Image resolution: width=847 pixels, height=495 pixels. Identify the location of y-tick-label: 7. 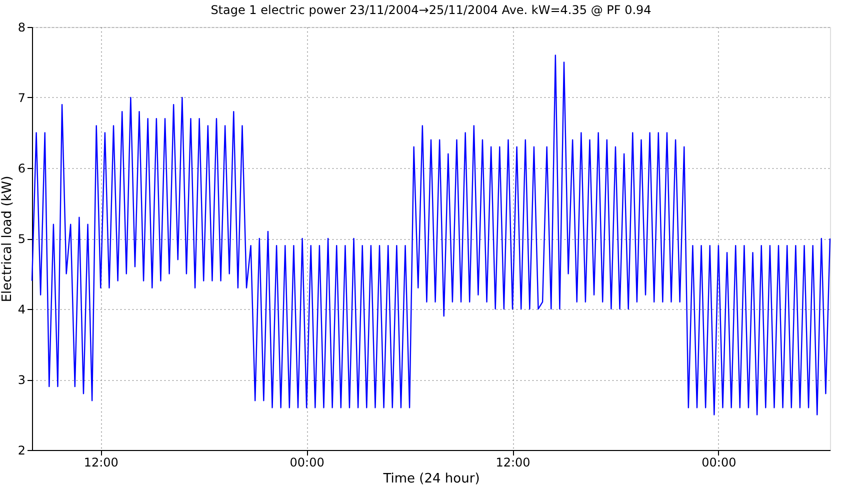
(22, 98).